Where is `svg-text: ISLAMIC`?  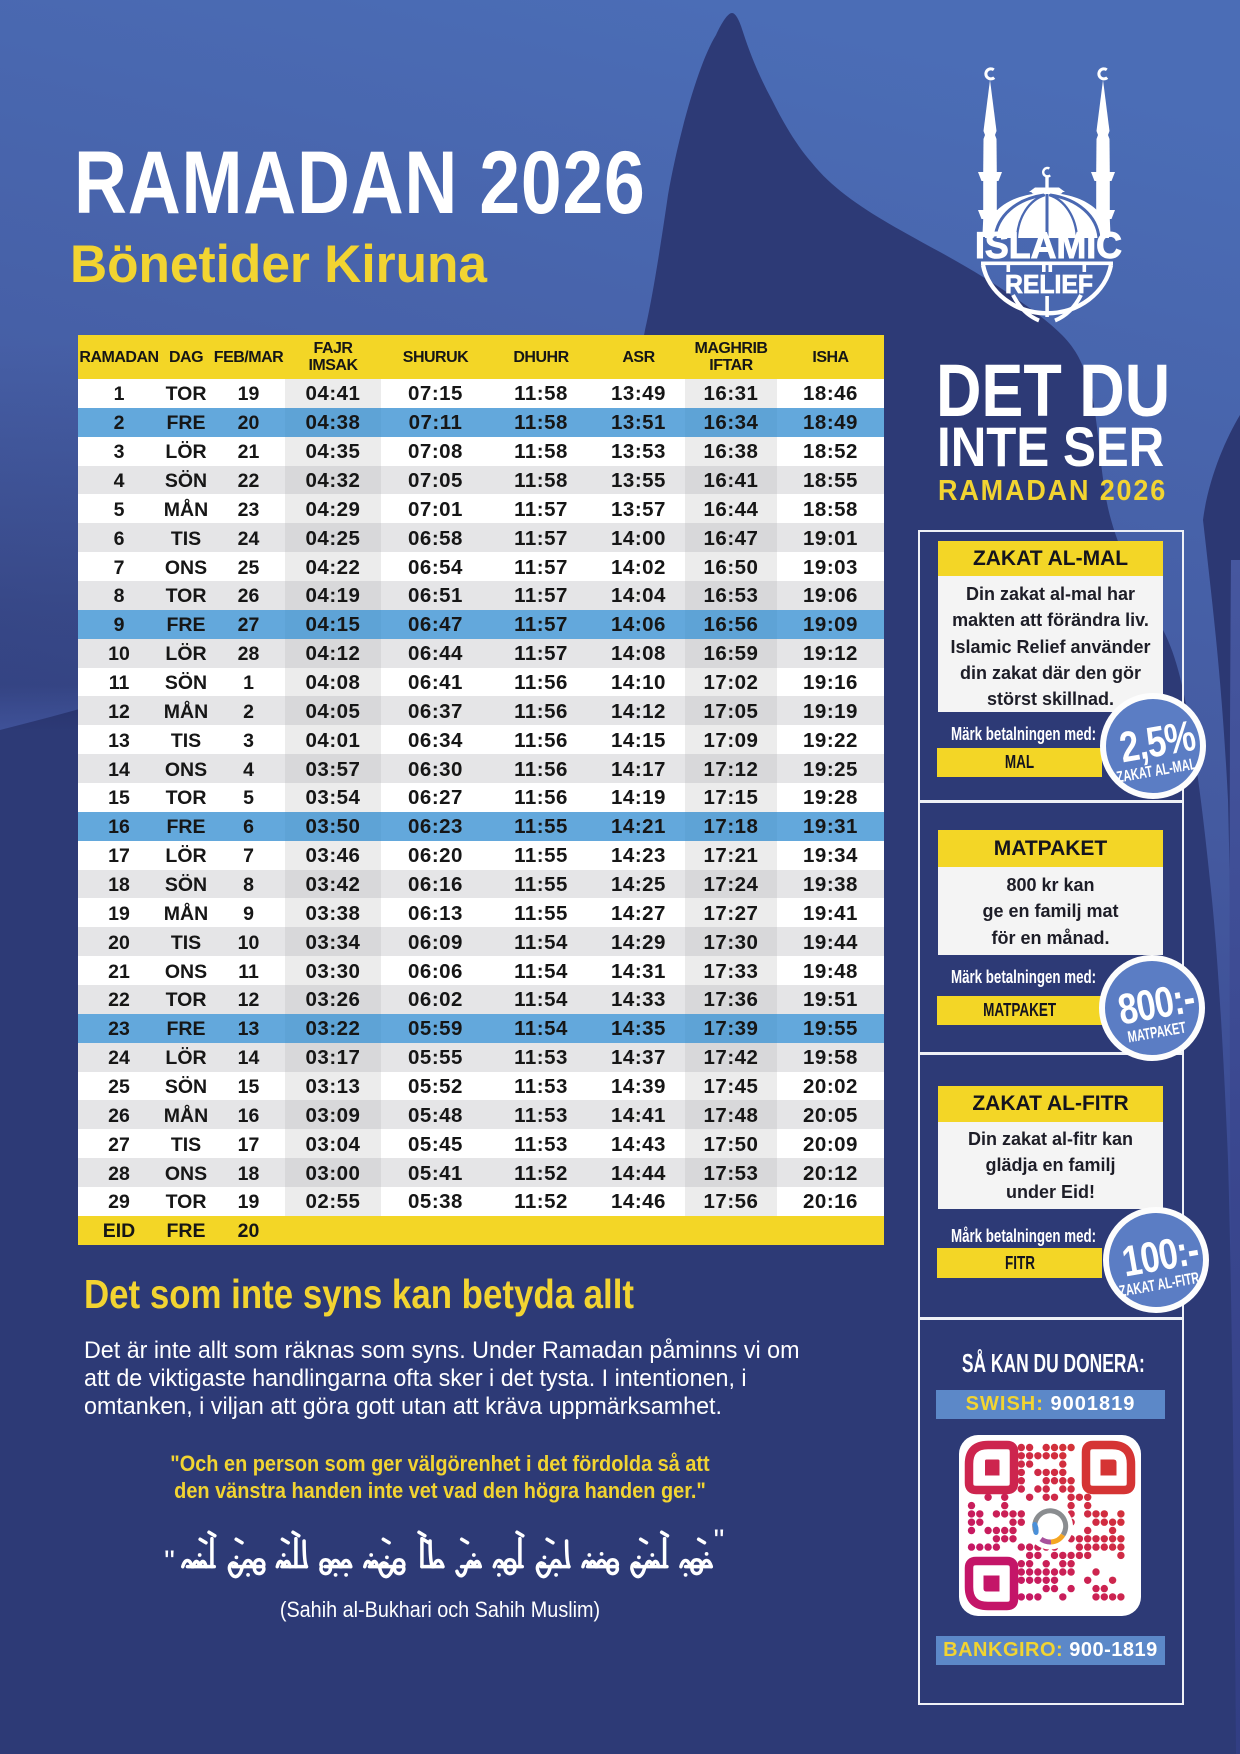
svg-text: ISLAMIC is located at coordinates (1048, 245).